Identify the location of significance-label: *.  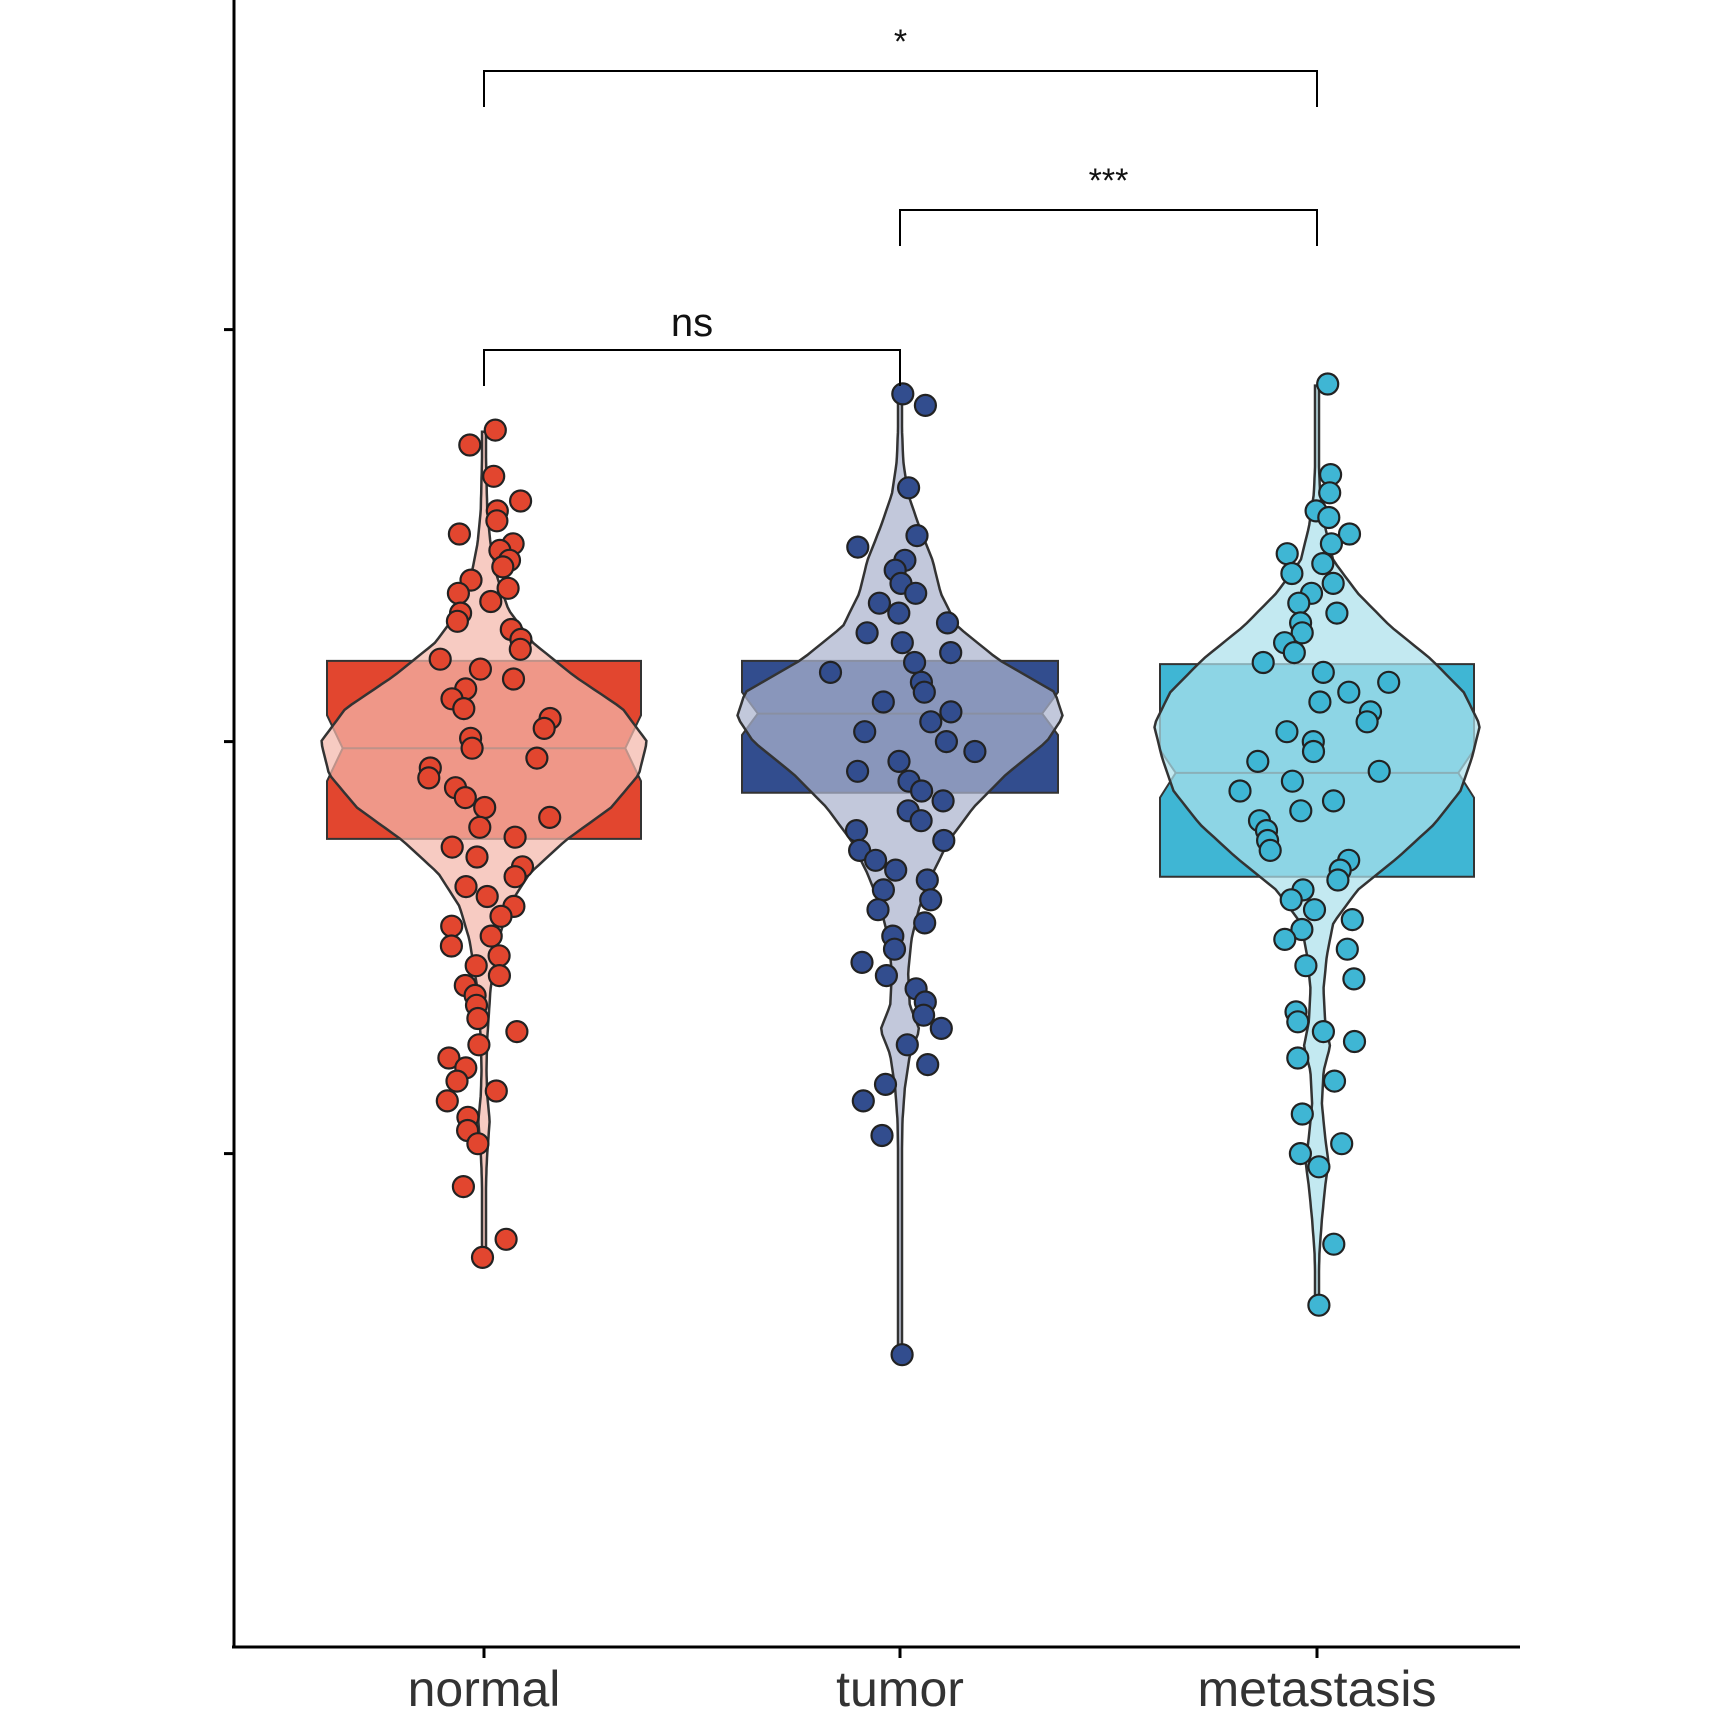
(900, 42).